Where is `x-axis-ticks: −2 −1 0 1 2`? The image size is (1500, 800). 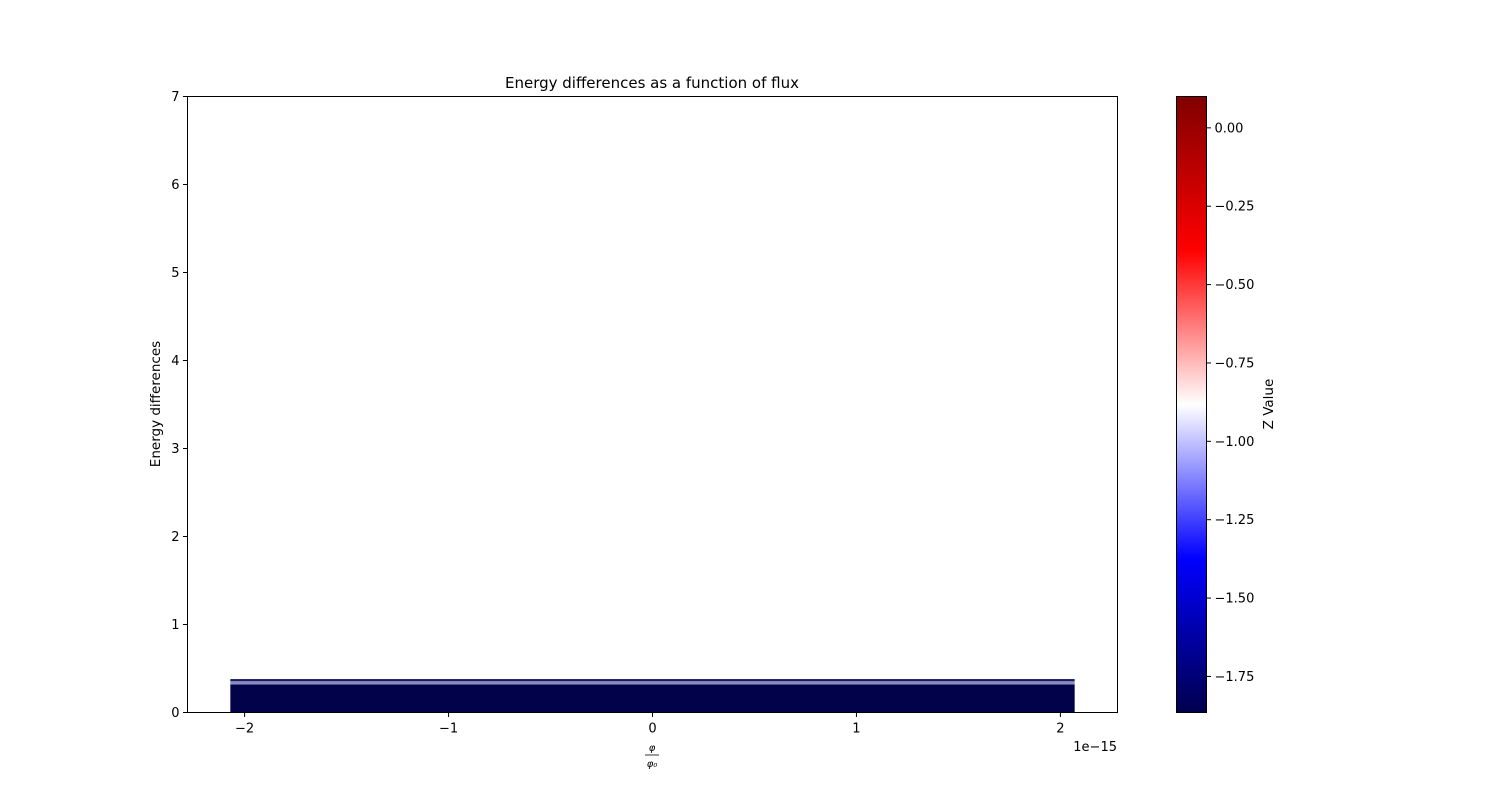 x-axis-ticks: −2 −1 0 1 2 is located at coordinates (650, 724).